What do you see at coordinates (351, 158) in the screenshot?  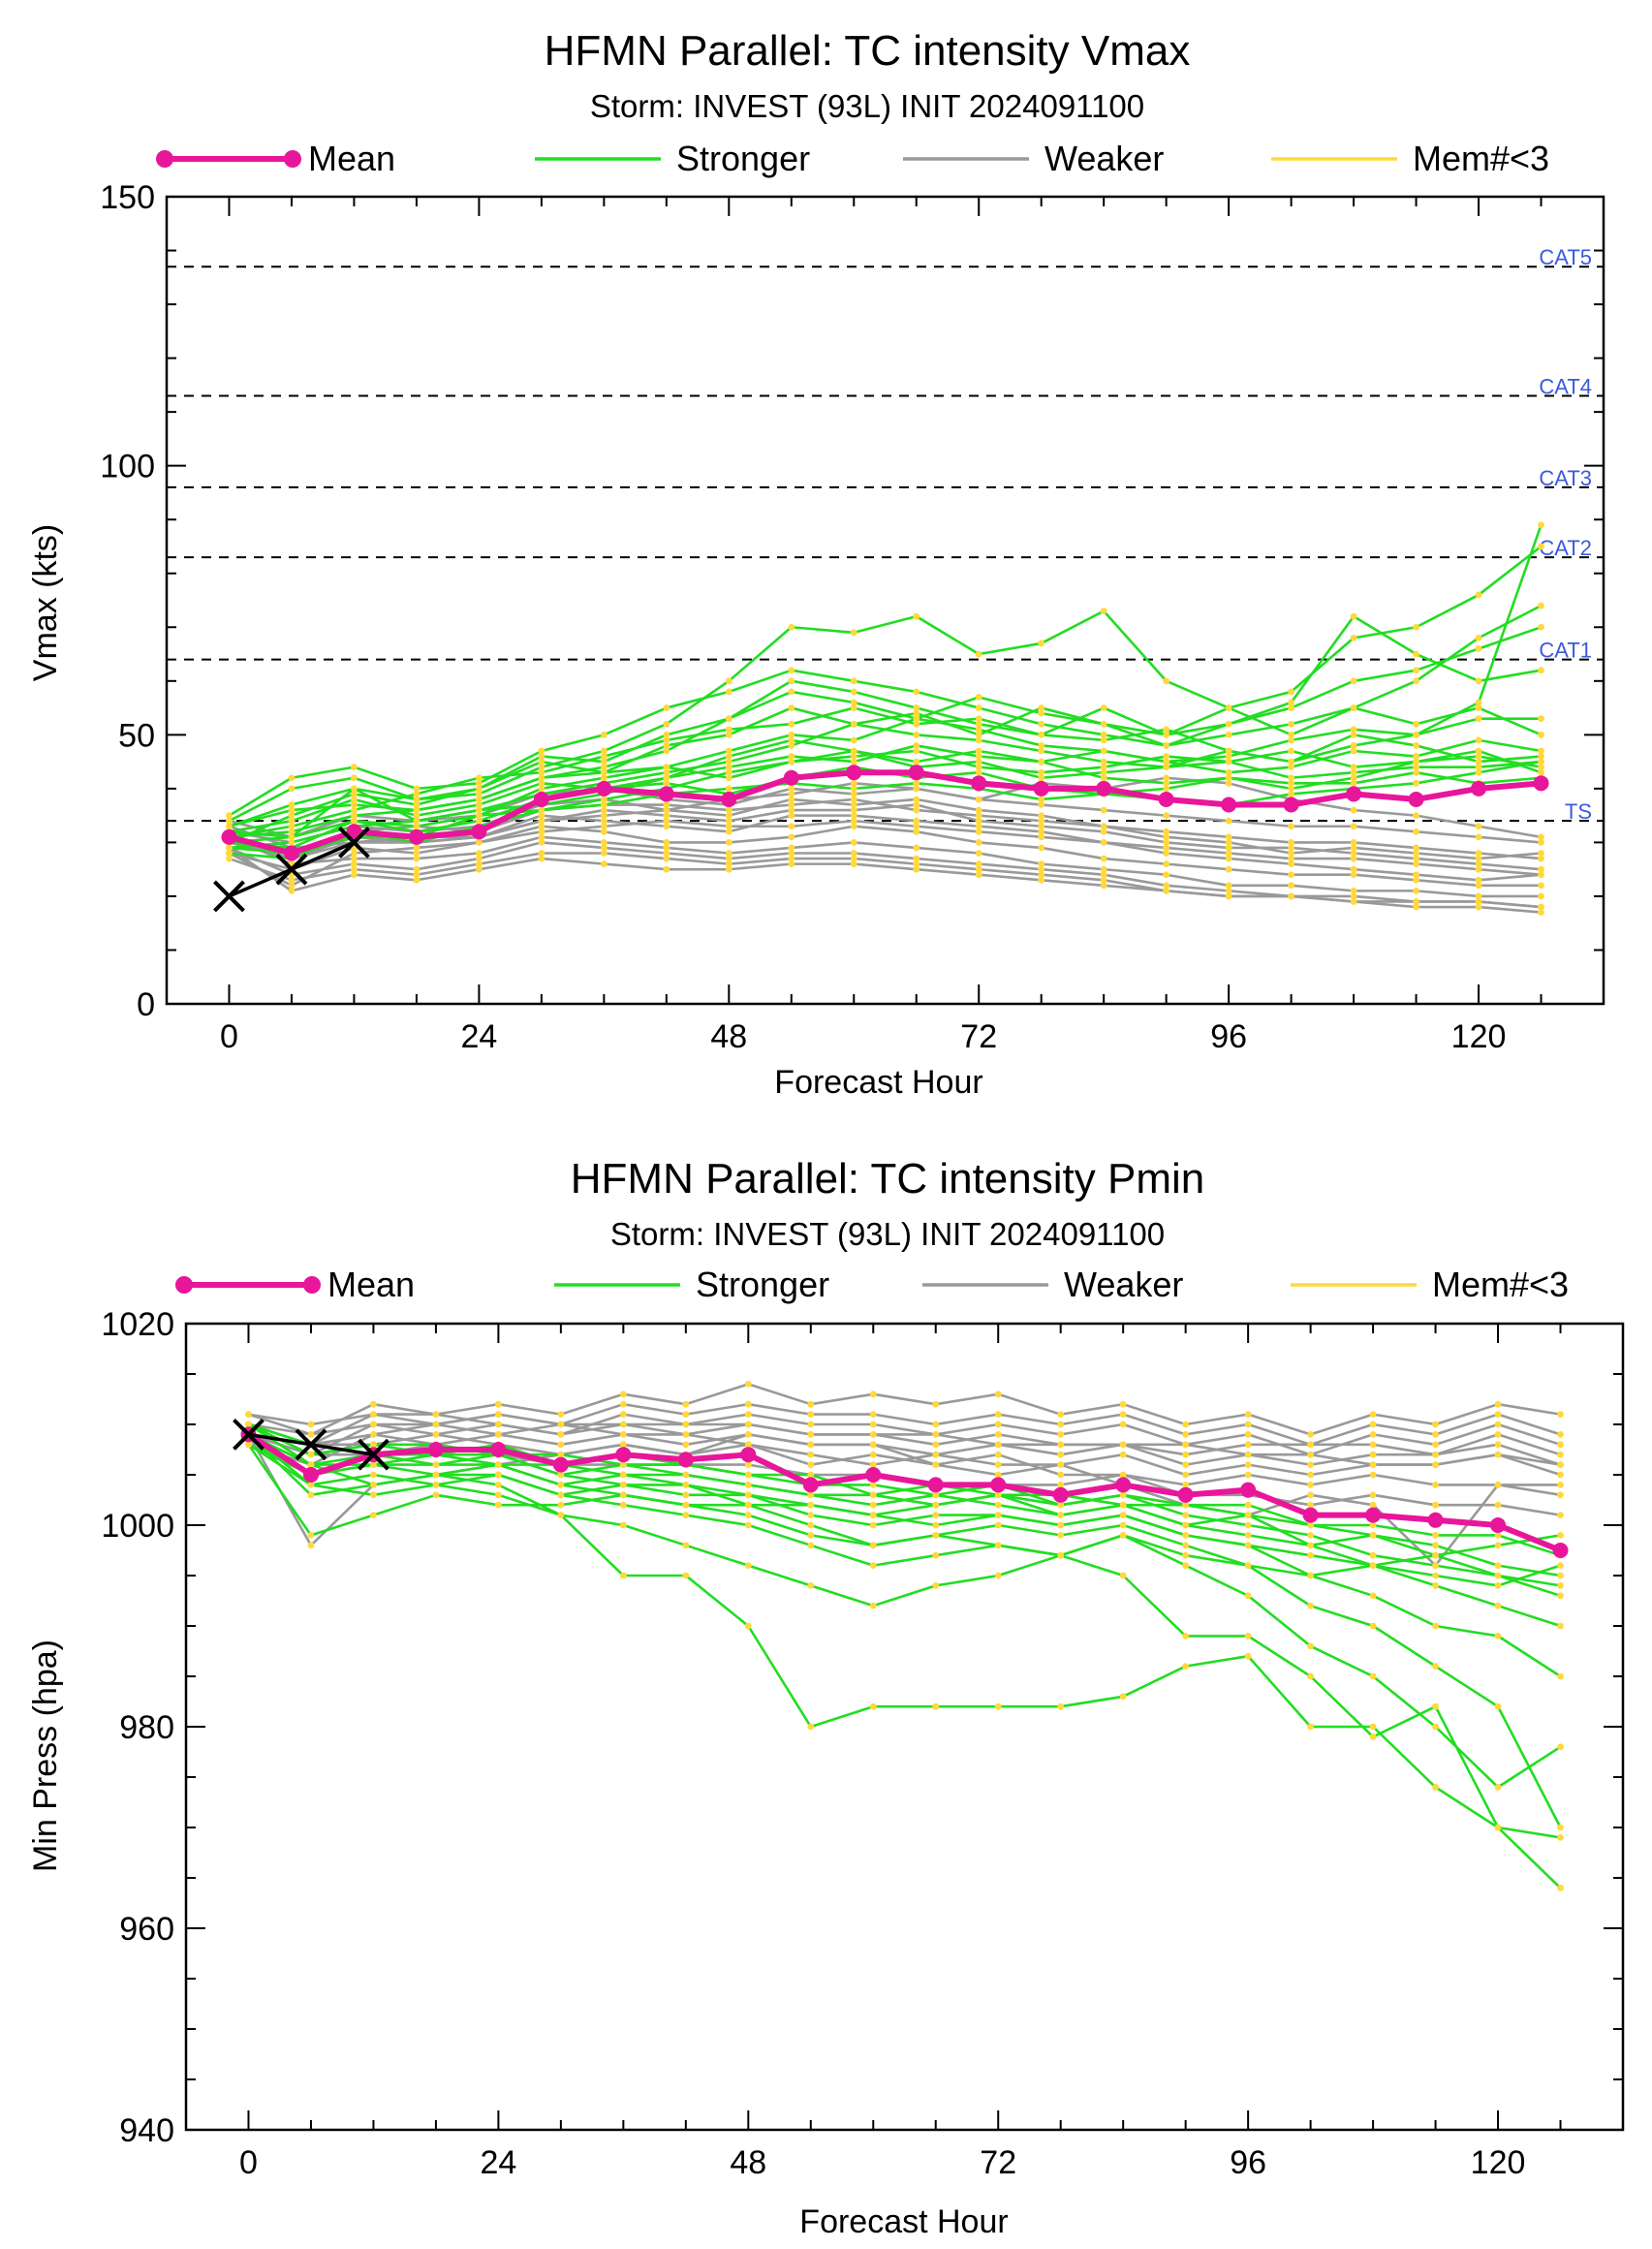 I see `legend-label-mean: Mean` at bounding box center [351, 158].